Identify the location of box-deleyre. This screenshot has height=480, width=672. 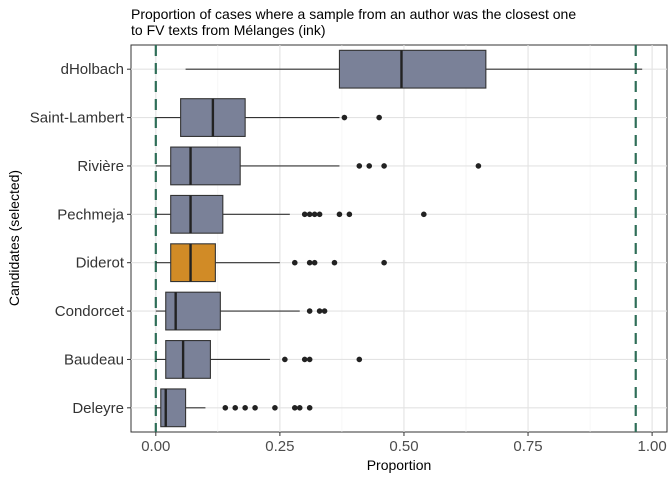
(234, 408).